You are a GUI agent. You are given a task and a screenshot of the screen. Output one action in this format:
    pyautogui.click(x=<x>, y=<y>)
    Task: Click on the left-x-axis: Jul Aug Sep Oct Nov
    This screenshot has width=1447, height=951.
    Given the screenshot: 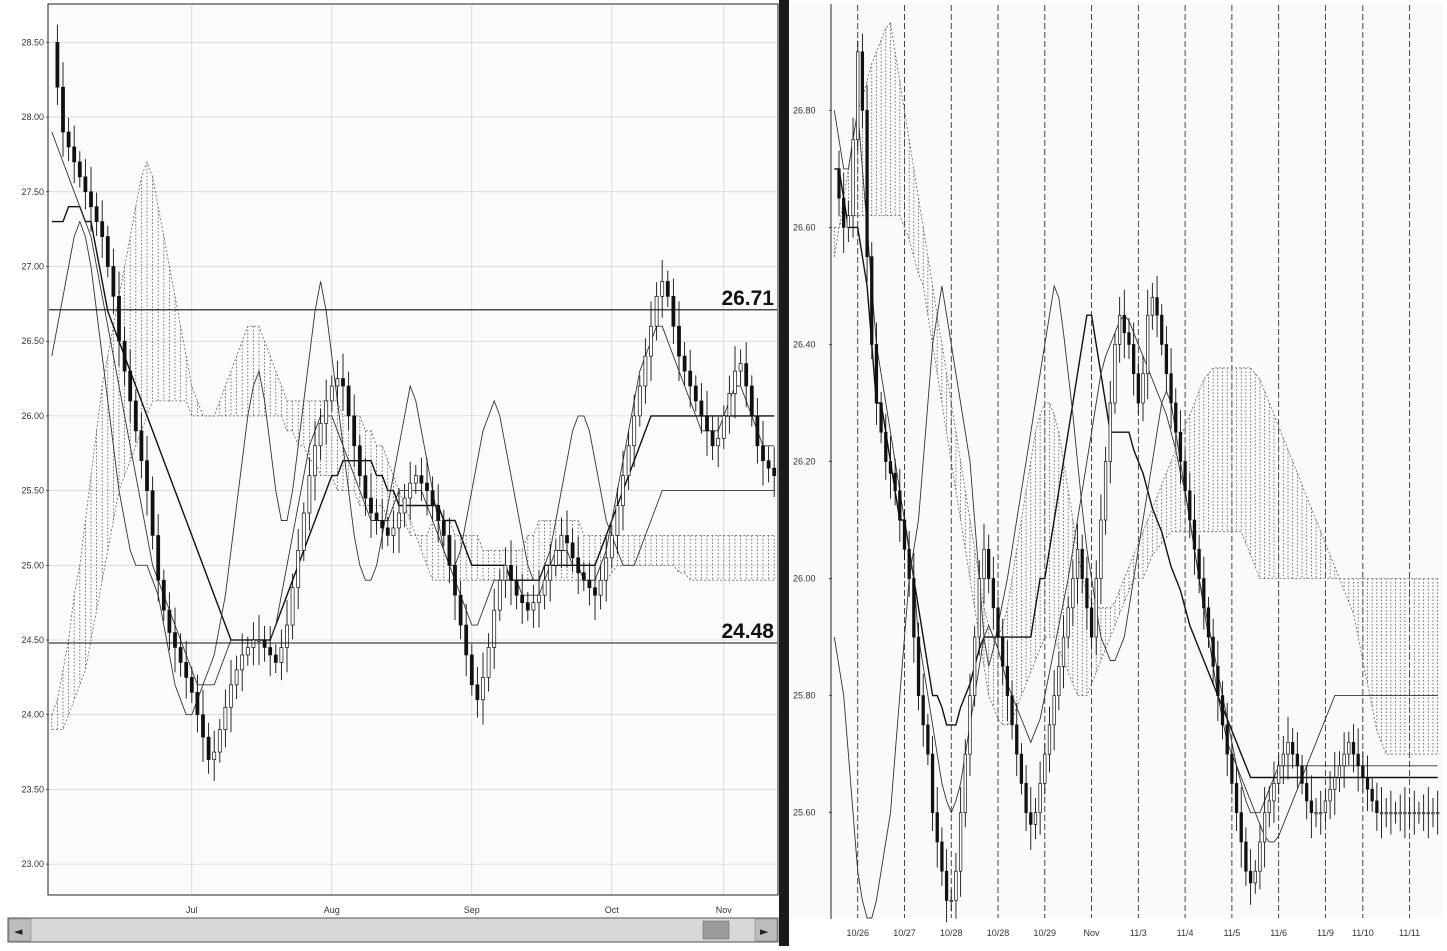 What is the action you would take?
    pyautogui.click(x=459, y=910)
    